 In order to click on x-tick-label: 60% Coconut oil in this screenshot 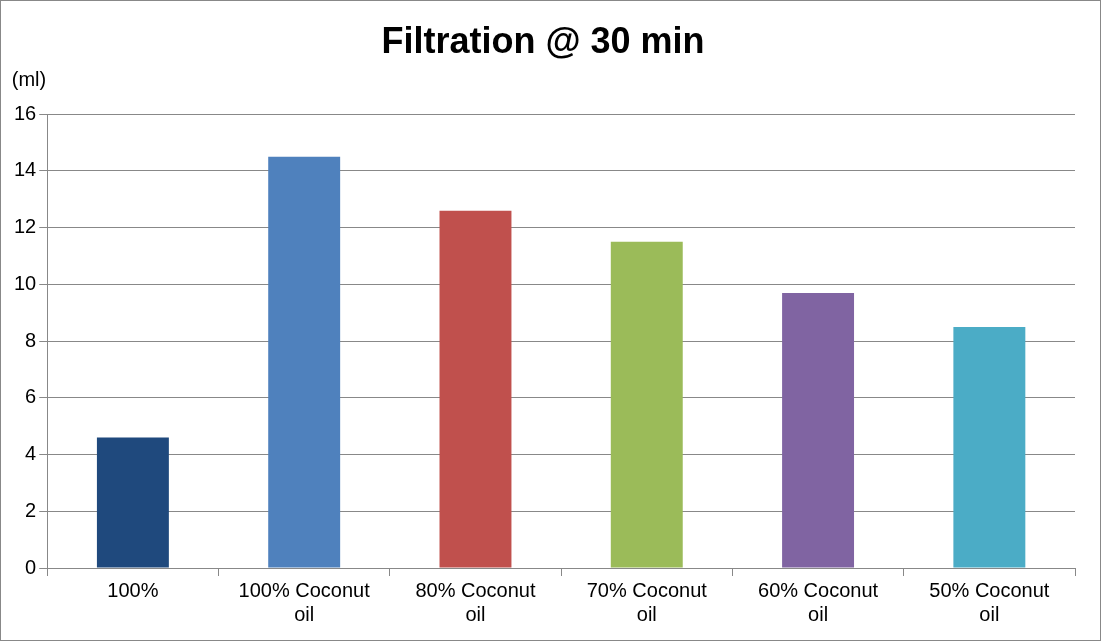, I will do `click(818, 601)`.